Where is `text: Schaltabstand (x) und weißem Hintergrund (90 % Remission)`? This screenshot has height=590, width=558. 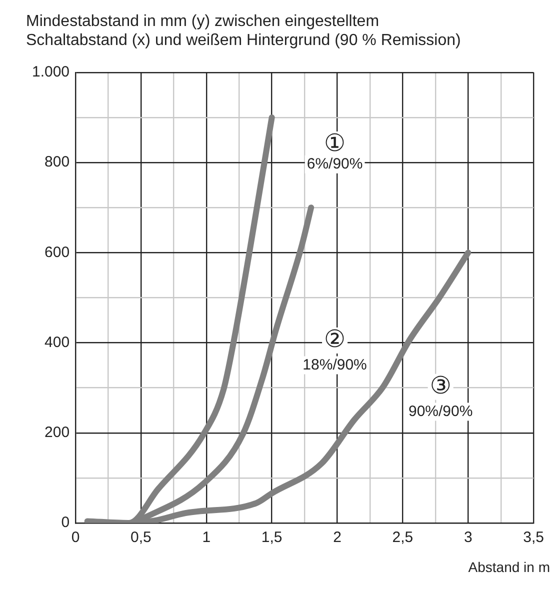
text: Schaltabstand (x) und weißem Hintergrund (90 % Remission) is located at coordinates (243, 41).